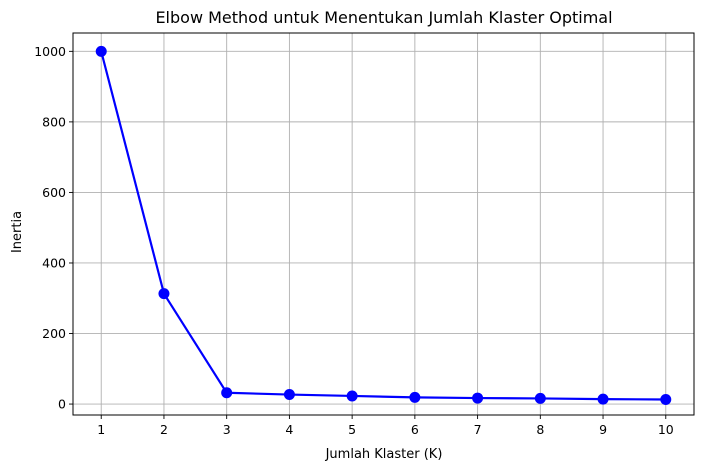  What do you see at coordinates (666, 429) in the screenshot?
I see `x-tick-label: 10` at bounding box center [666, 429].